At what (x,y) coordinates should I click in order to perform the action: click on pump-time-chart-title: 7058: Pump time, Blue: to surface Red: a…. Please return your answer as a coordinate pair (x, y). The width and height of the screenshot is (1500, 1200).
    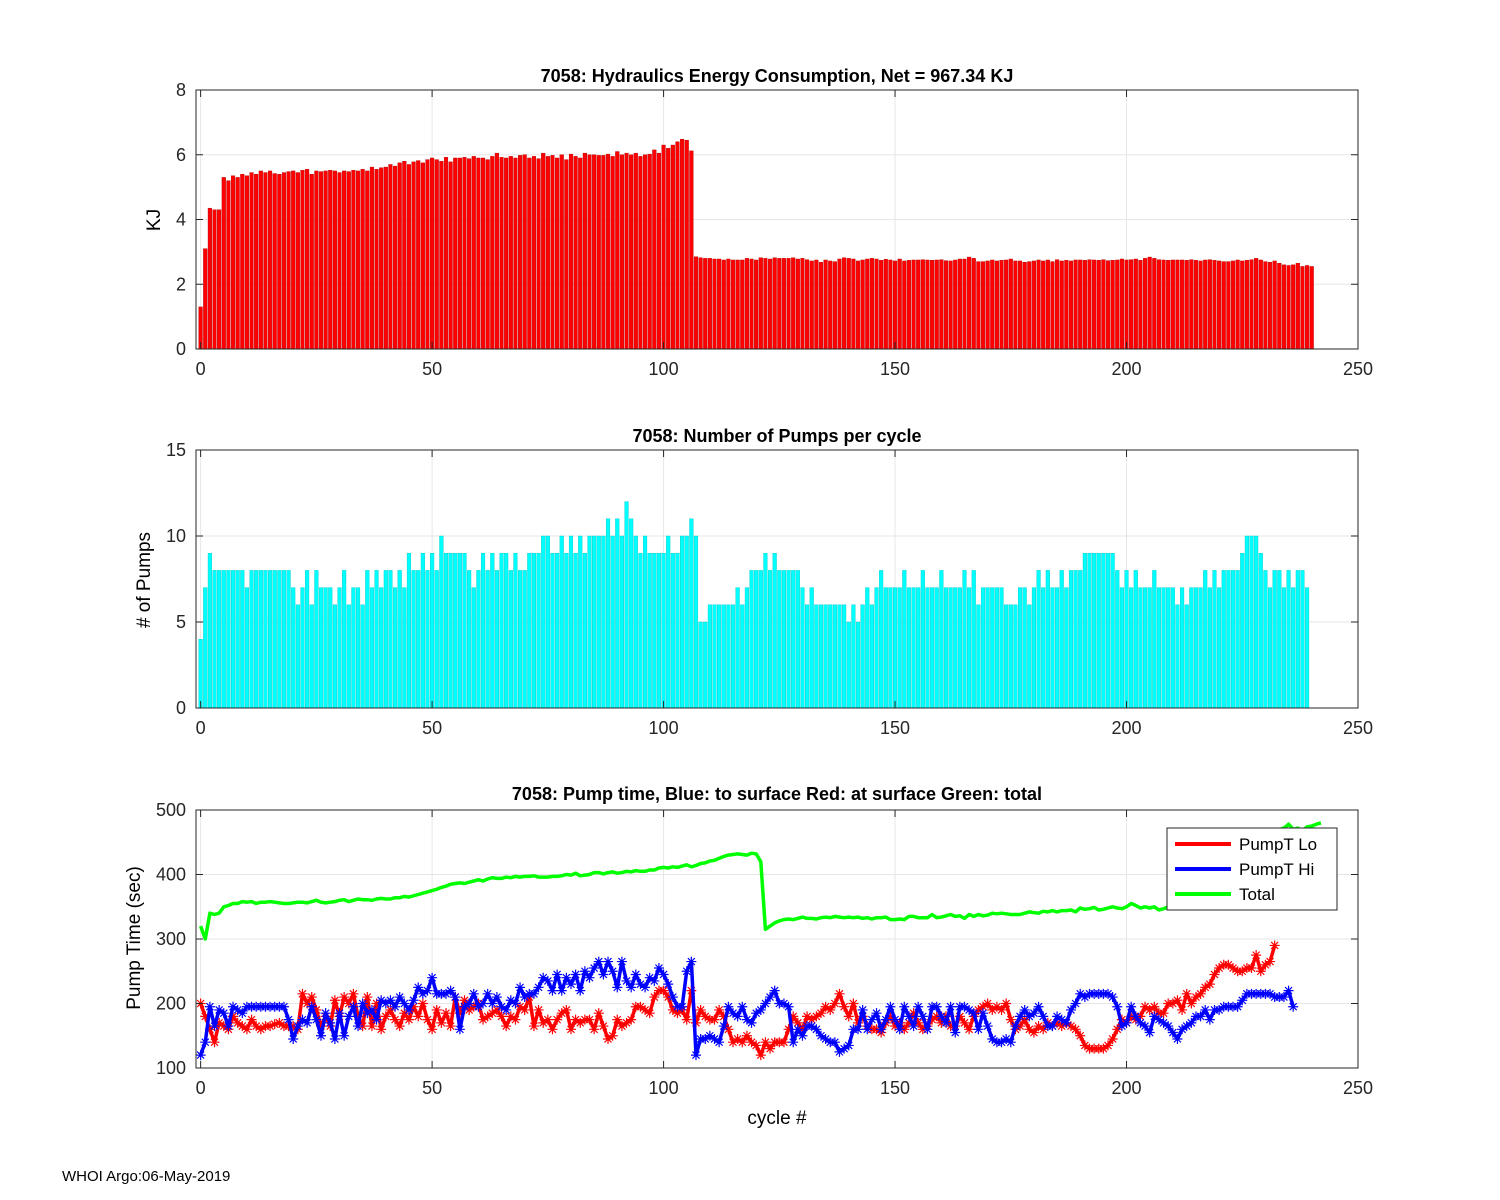
    Looking at the image, I should click on (777, 794).